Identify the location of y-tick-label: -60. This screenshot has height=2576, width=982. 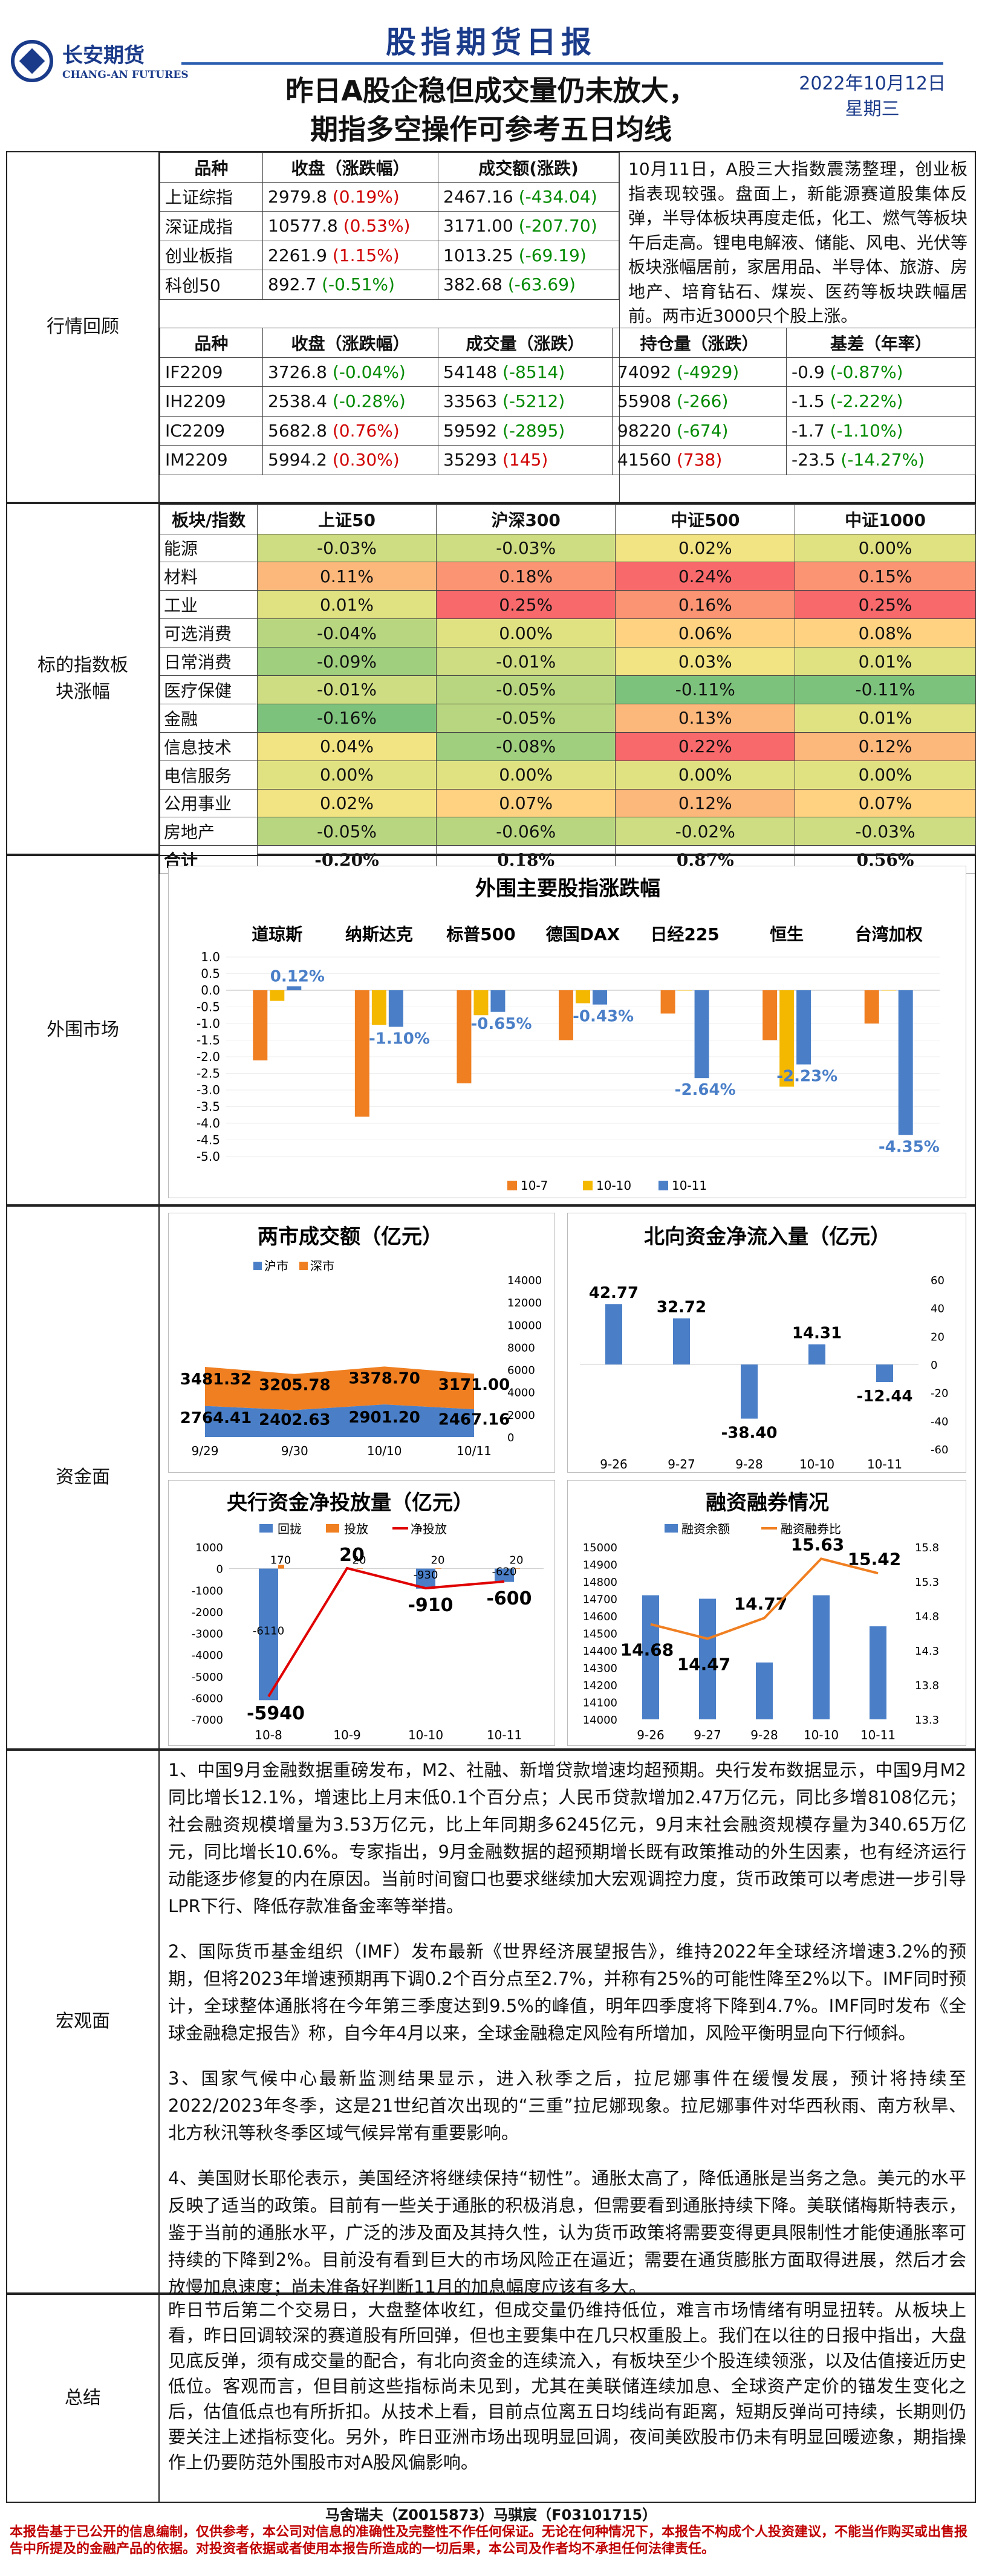
(939, 1450).